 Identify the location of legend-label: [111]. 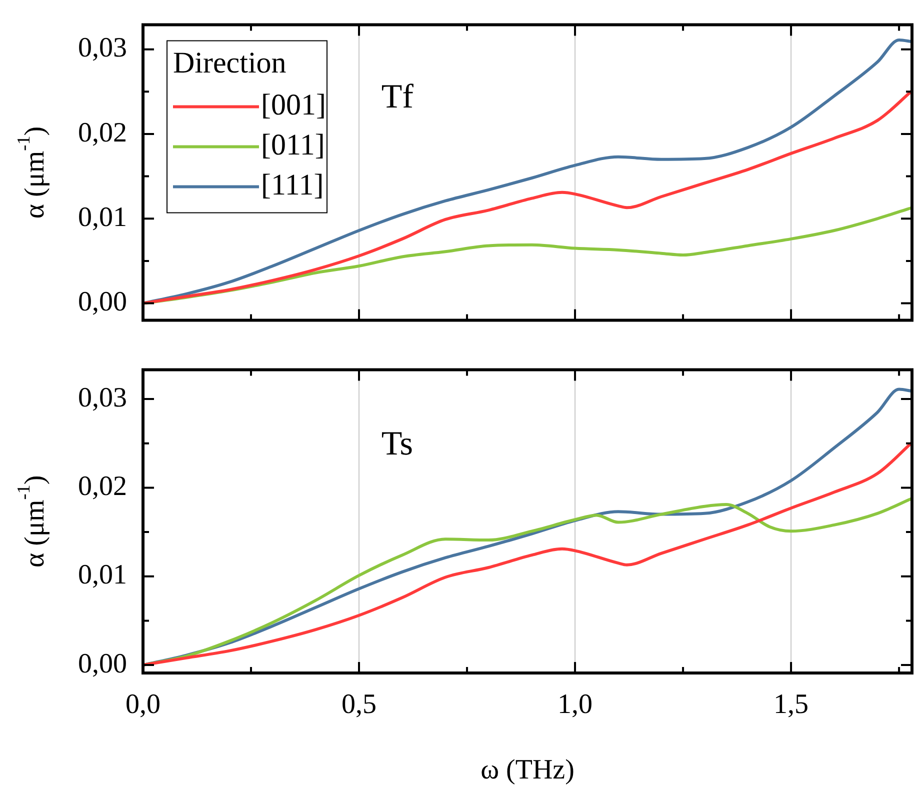
(292, 185).